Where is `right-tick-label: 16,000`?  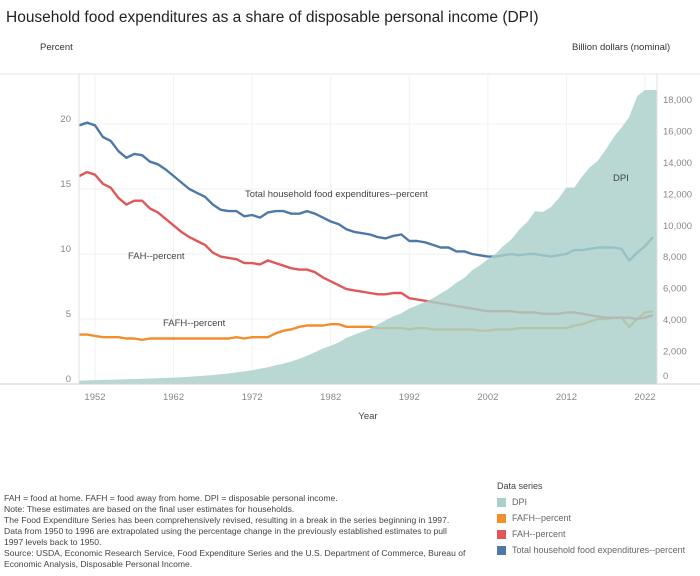
right-tick-label: 16,000 is located at coordinates (677, 131).